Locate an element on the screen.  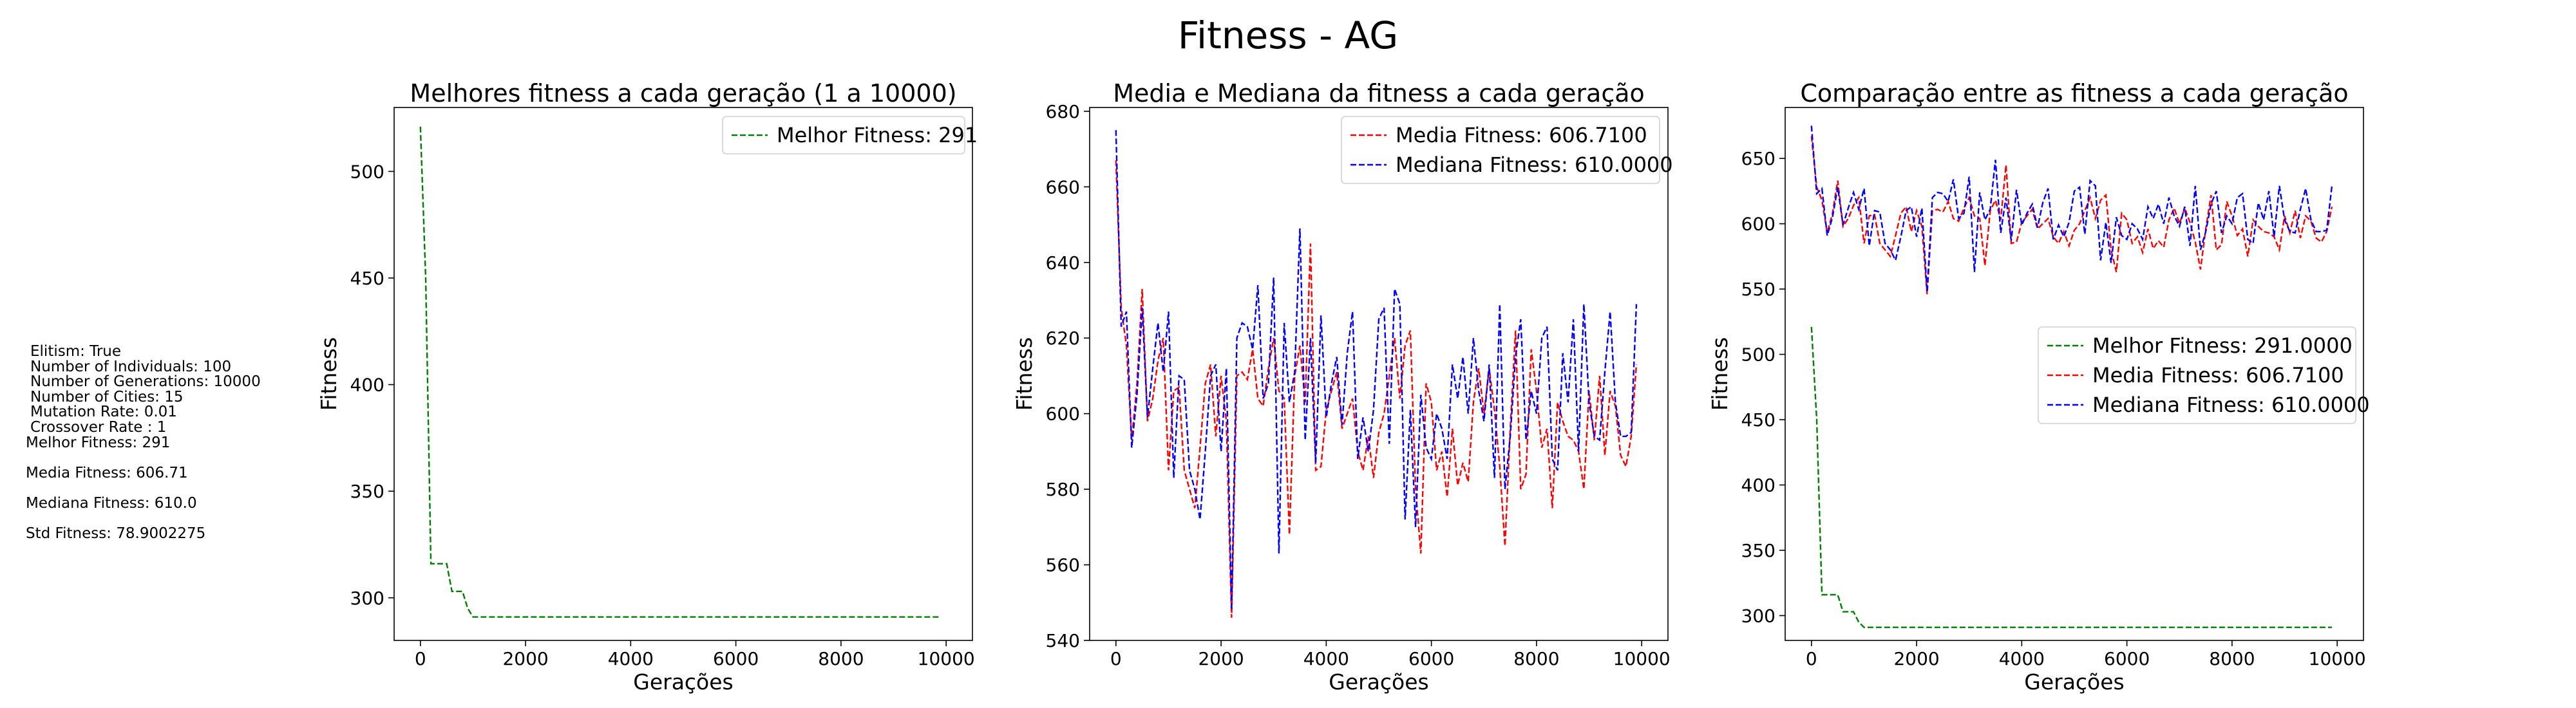
y-tick-label: 650 is located at coordinates (1758, 158).